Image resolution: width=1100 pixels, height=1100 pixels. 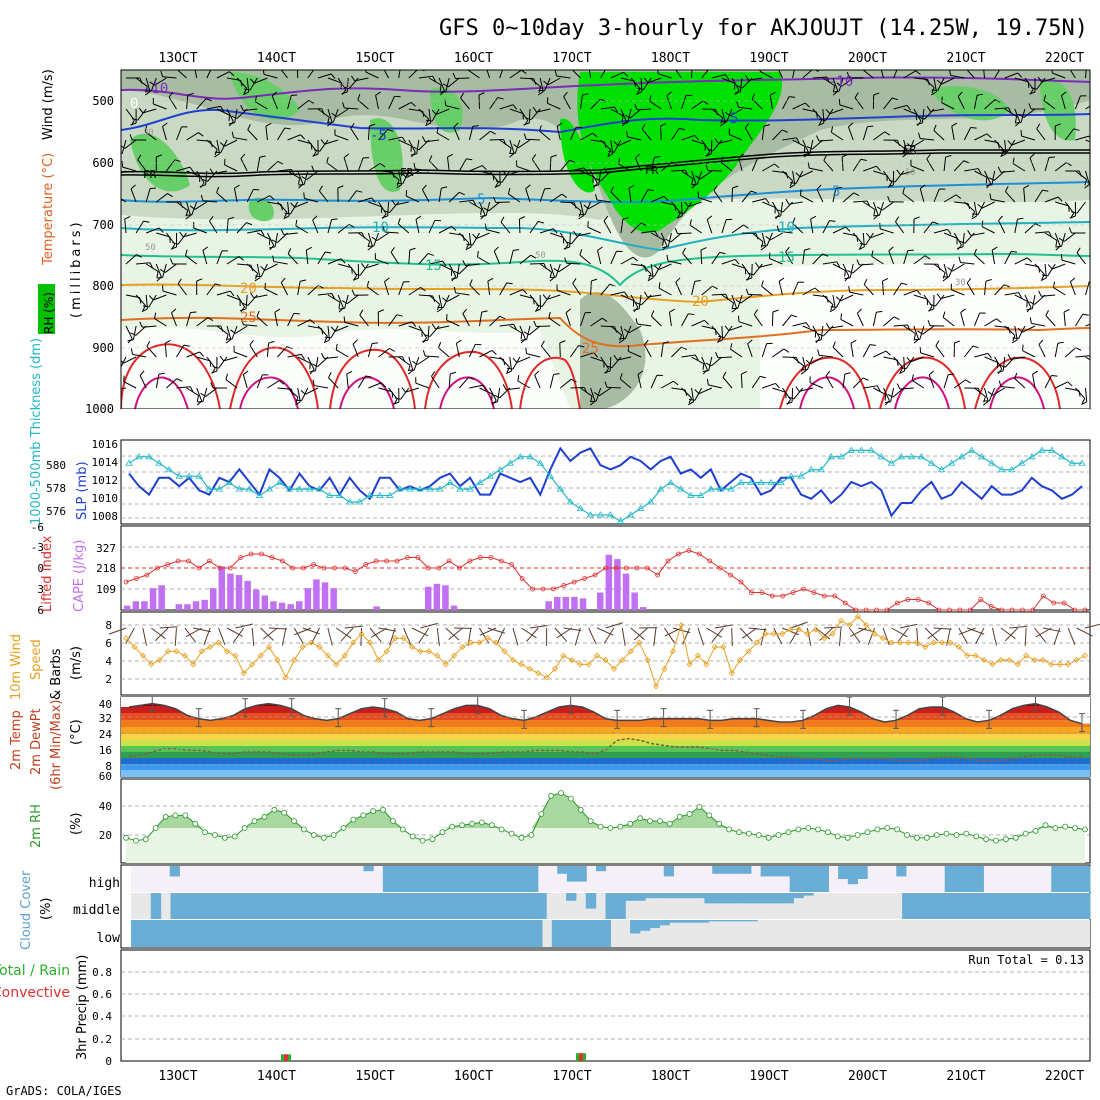 I want to click on upper-rh-label: RH (%), so click(x=49, y=313).